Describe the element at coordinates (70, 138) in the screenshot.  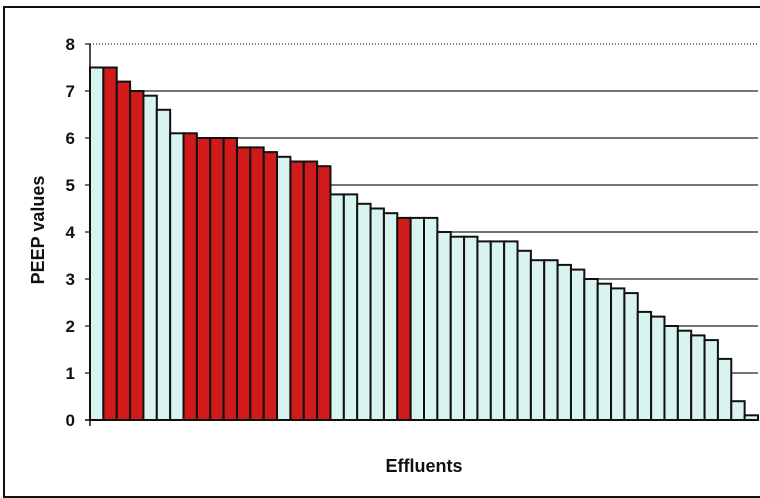
I see `y-tick-label: 6` at that location.